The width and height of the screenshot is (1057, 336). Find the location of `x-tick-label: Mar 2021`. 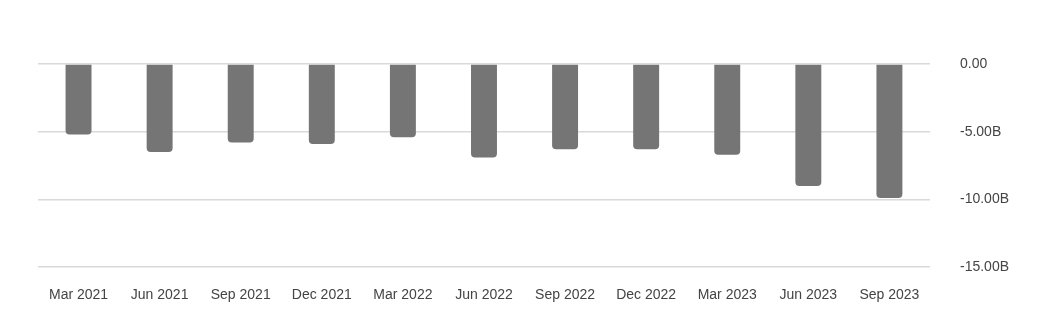

x-tick-label: Mar 2021 is located at coordinates (78, 294).